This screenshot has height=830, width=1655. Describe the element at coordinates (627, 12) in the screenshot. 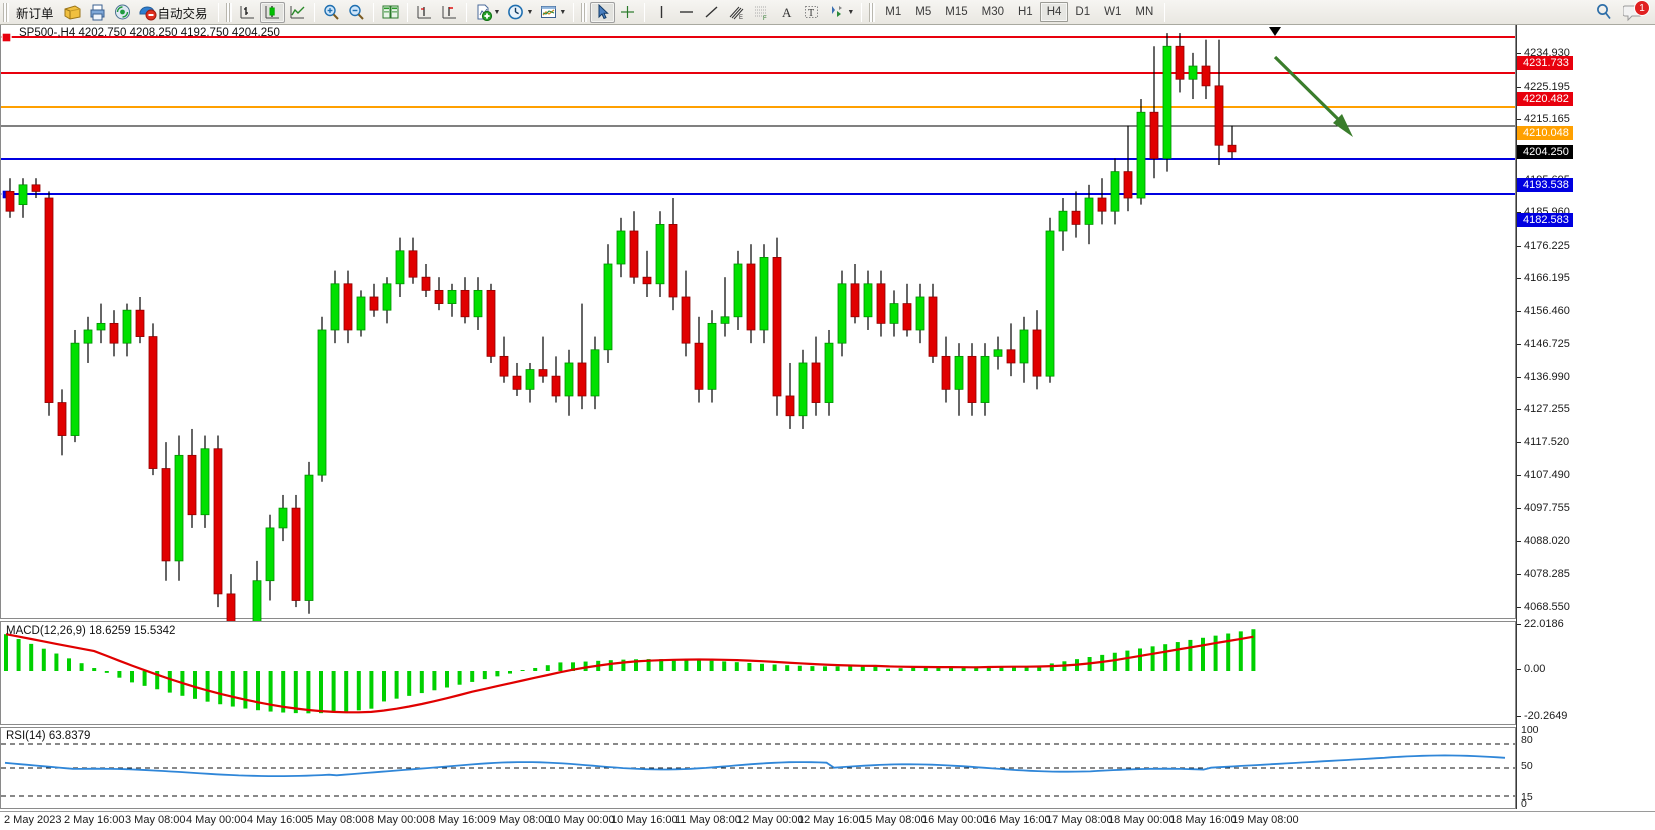

I see `crosshair-icon` at that location.